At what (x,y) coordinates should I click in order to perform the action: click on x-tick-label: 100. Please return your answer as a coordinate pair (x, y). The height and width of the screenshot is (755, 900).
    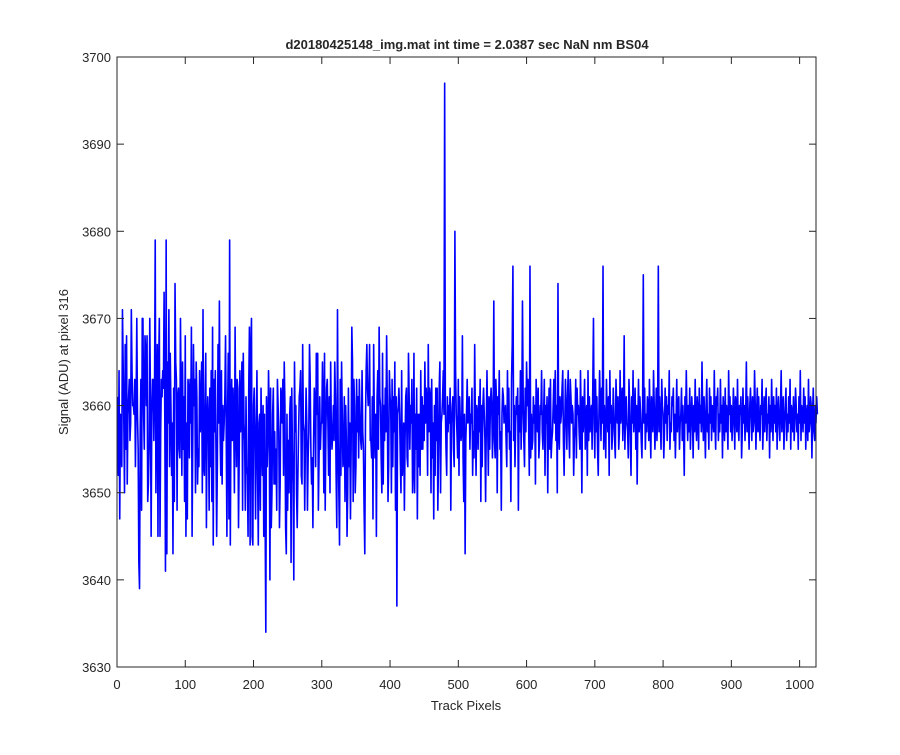
    Looking at the image, I should click on (185, 684).